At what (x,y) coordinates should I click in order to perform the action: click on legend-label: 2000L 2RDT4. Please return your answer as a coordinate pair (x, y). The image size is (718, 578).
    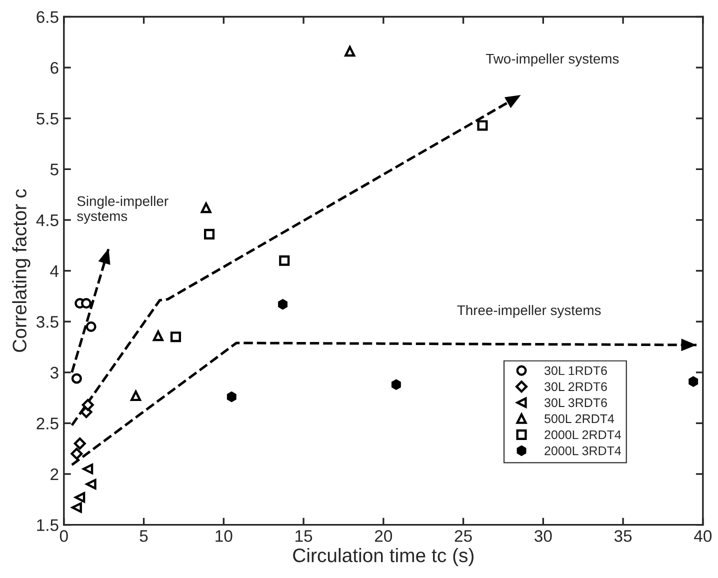
    Looking at the image, I should click on (583, 435).